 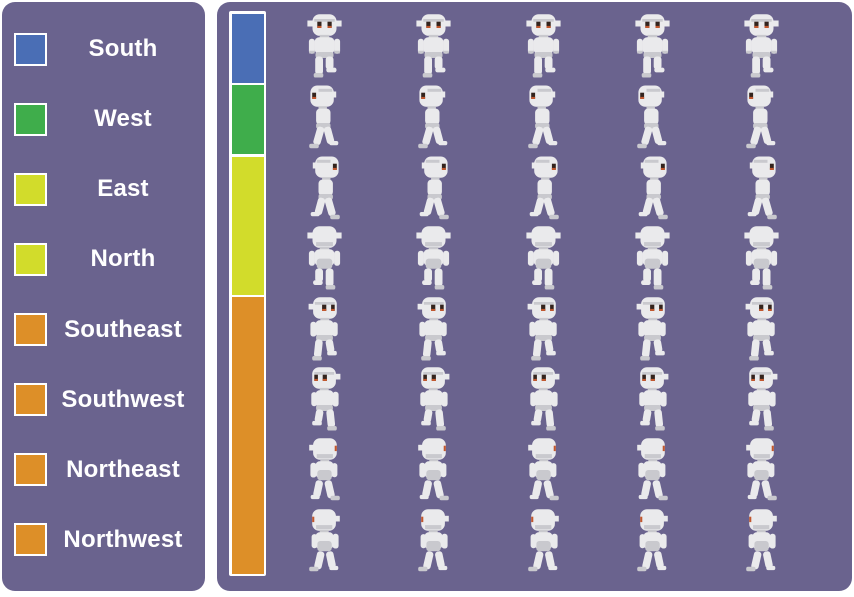 I want to click on legend-swatch-east, so click(x=30, y=189).